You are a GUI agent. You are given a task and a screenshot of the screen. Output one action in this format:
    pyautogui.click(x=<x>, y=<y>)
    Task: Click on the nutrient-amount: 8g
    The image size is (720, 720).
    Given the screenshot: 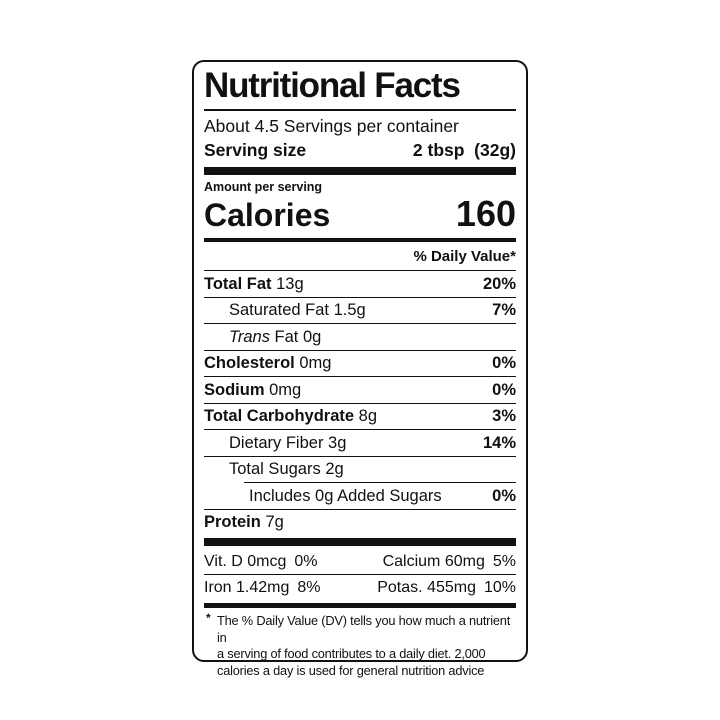 What is the action you would take?
    pyautogui.click(x=367, y=416)
    